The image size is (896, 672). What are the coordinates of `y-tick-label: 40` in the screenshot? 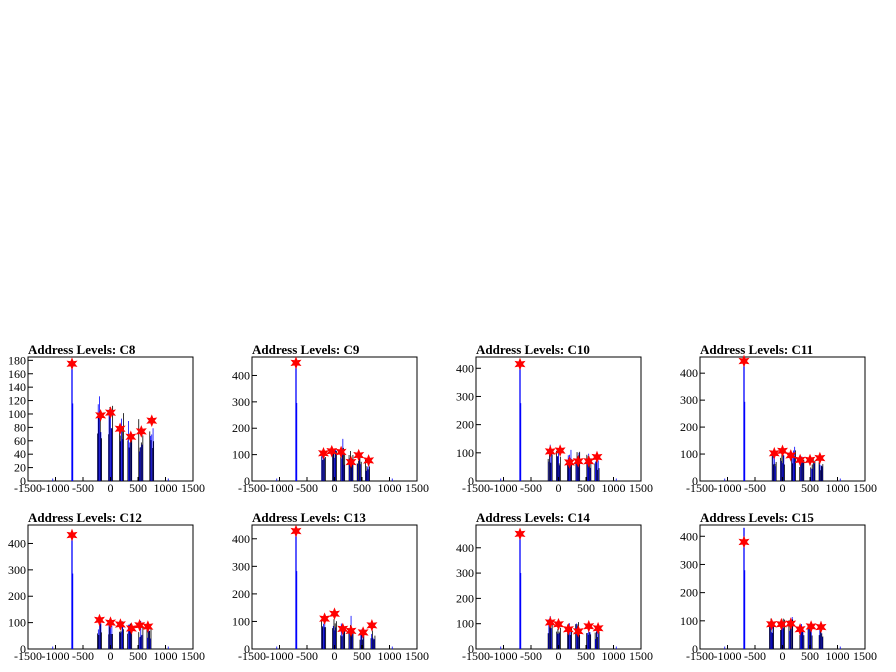 It's located at (20, 454).